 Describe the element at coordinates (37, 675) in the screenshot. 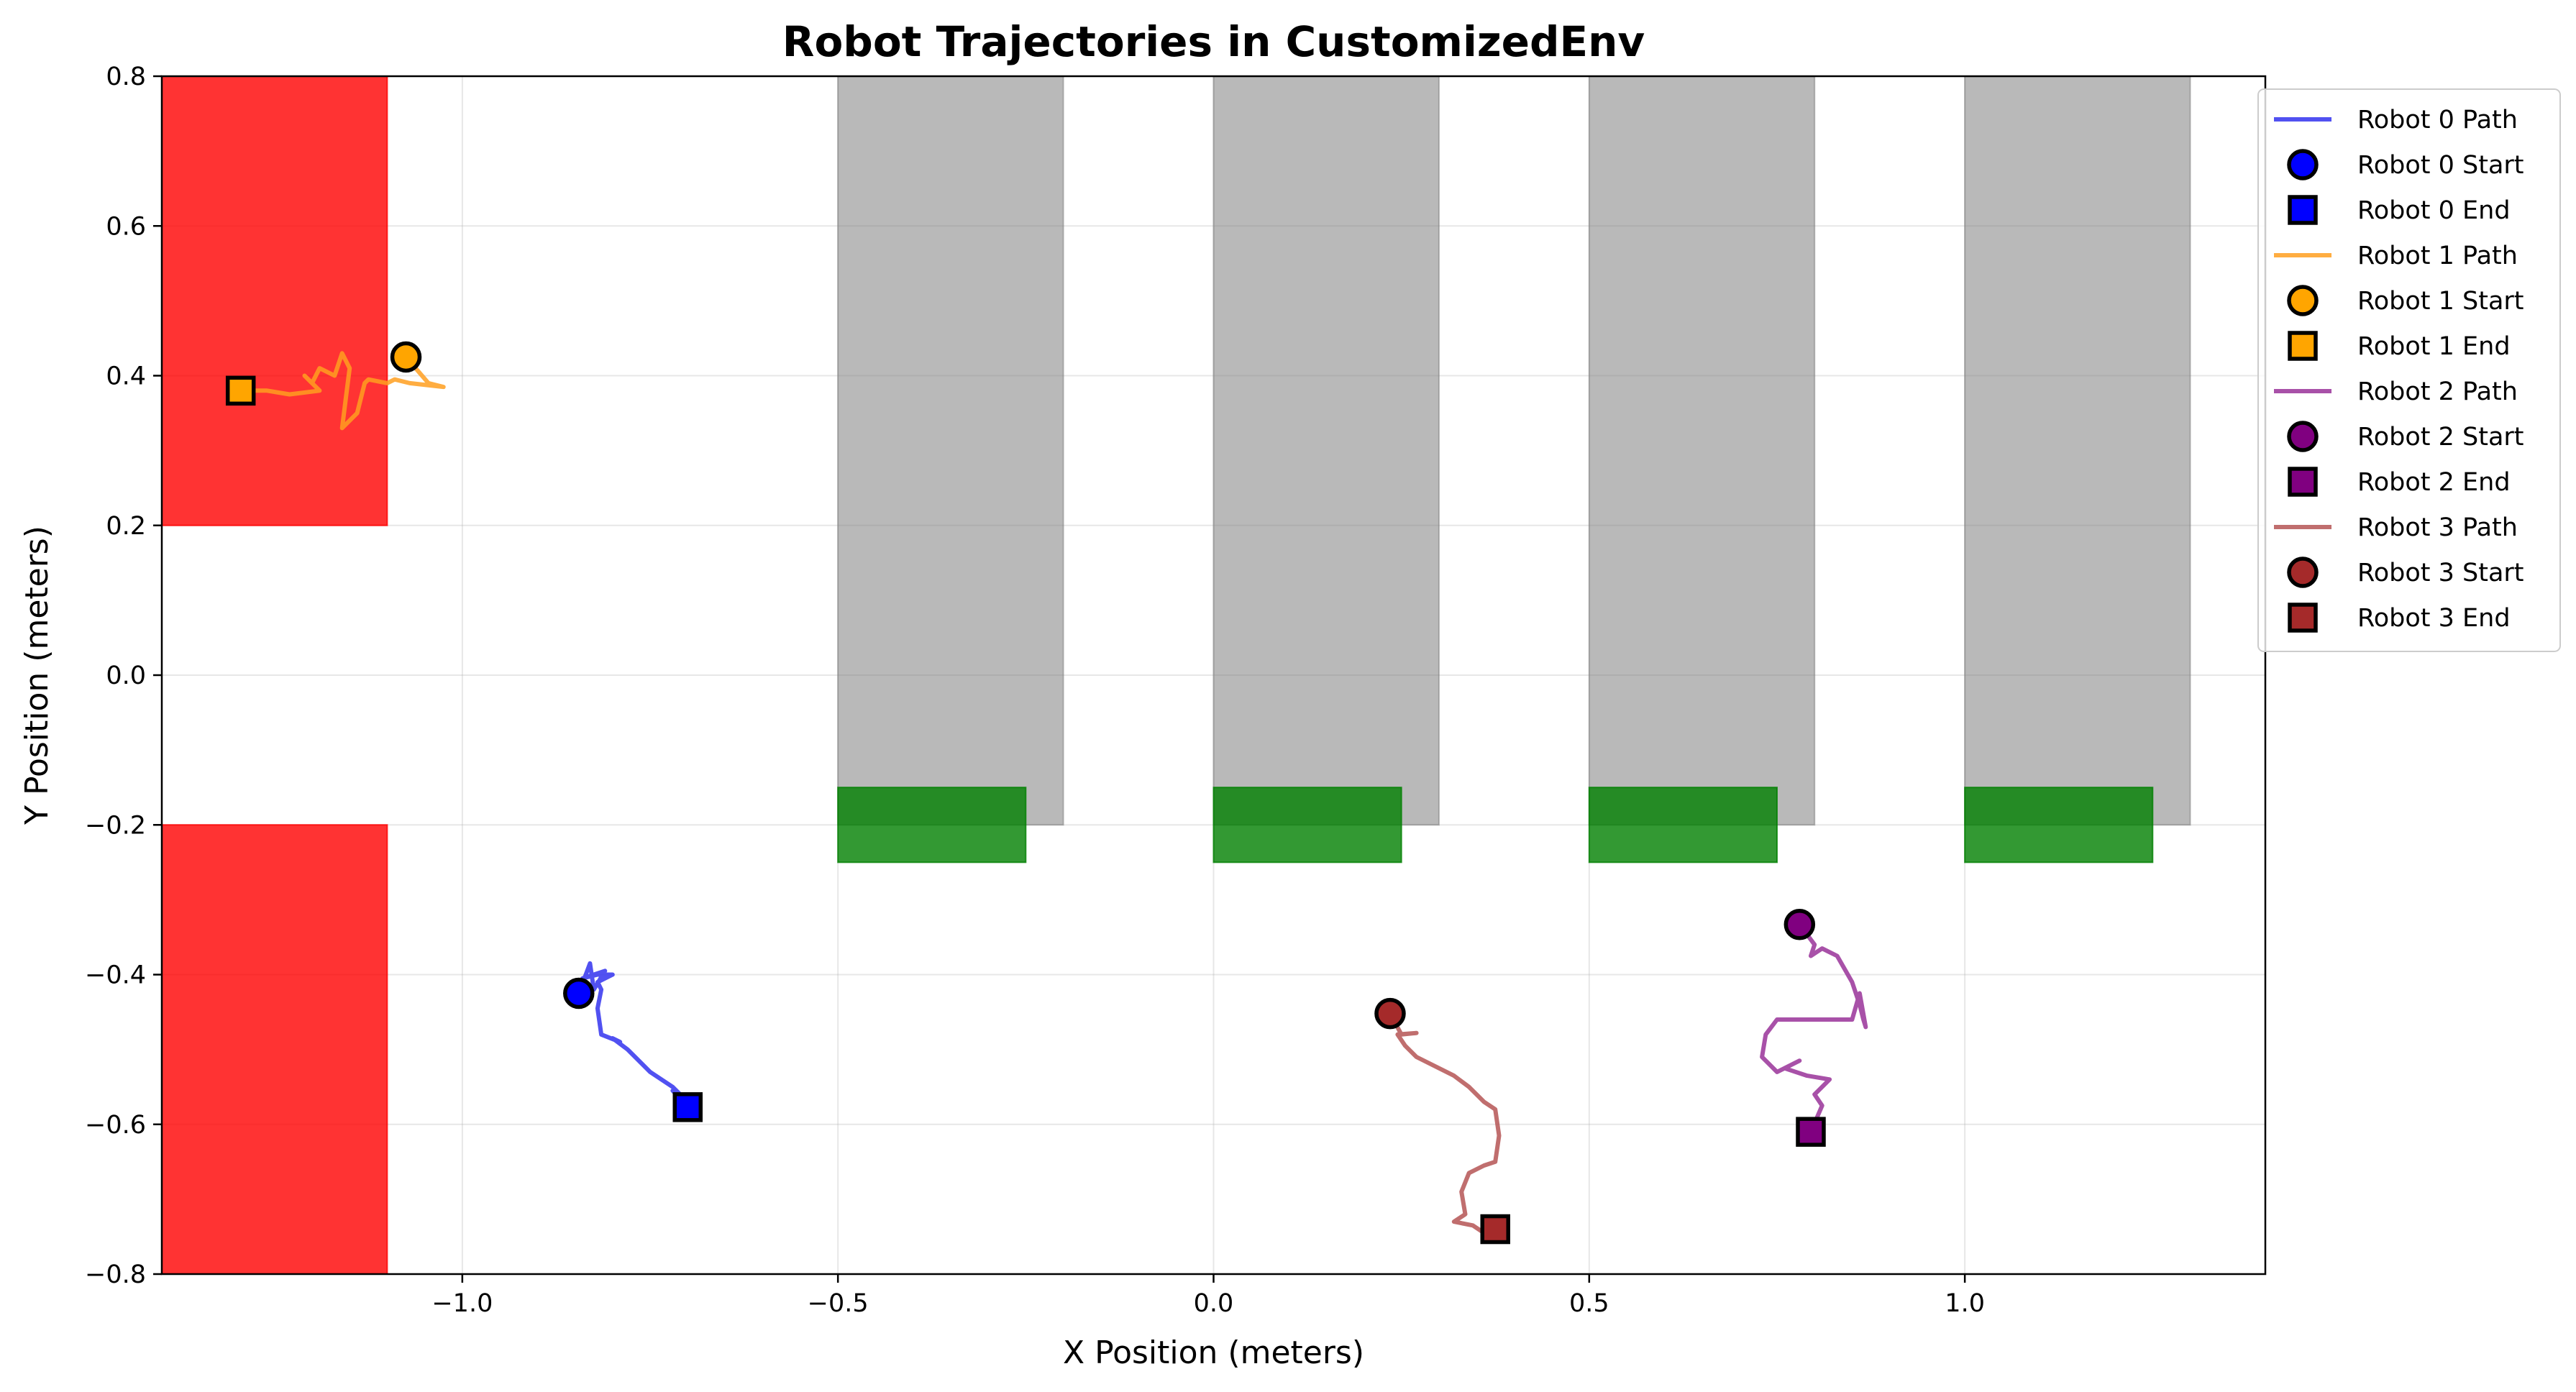

I see `y-axis-label: Y Position (meters)` at that location.